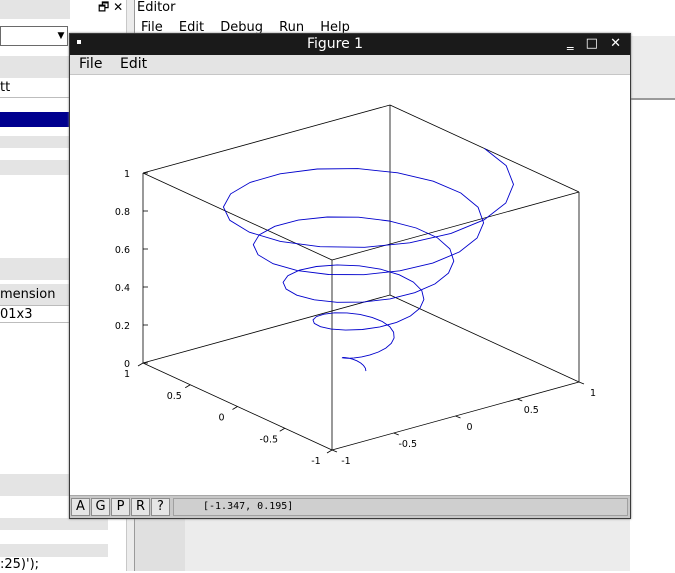 Image resolution: width=675 pixels, height=573 pixels. I want to click on dock-controls: 🗗 ✕, so click(111, 7).